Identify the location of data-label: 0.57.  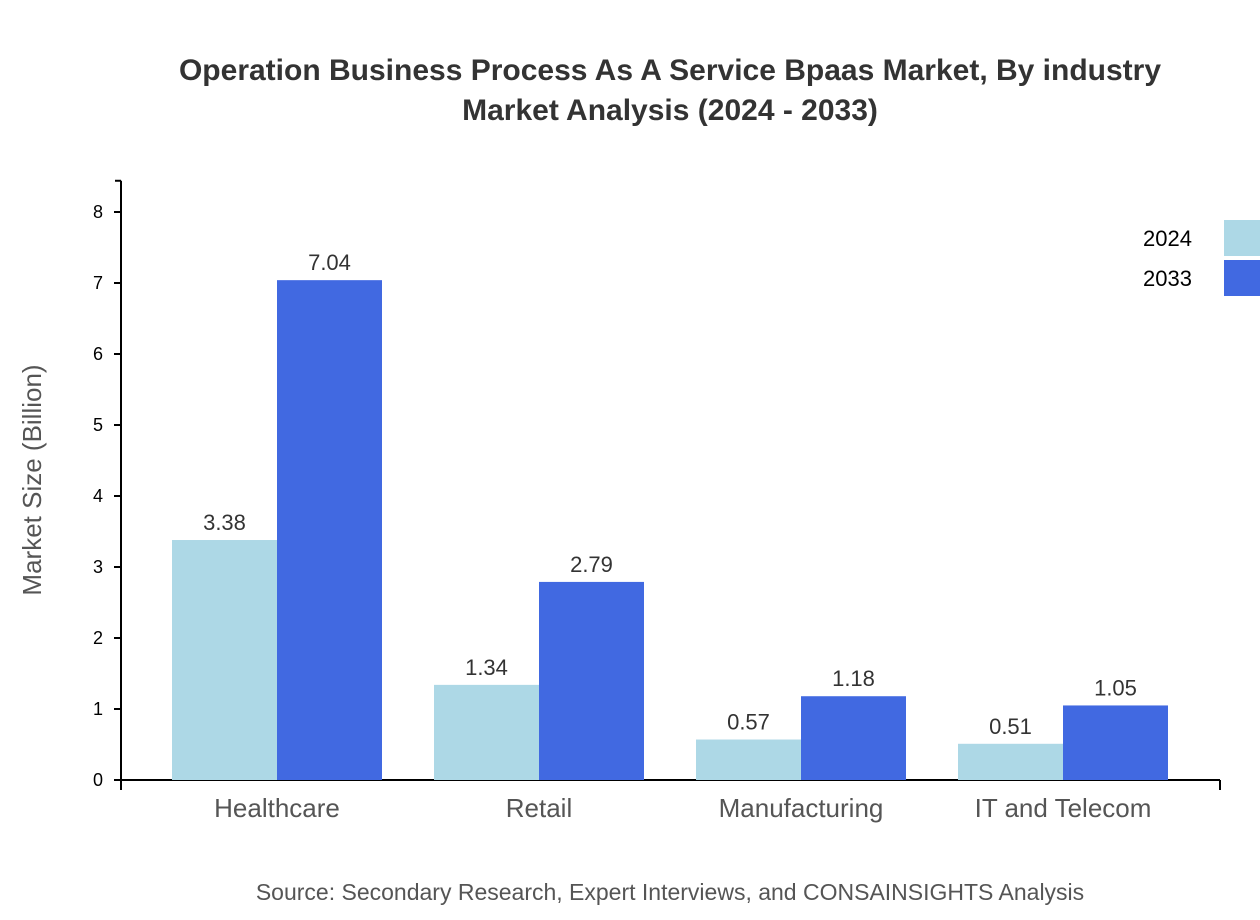
(748, 722).